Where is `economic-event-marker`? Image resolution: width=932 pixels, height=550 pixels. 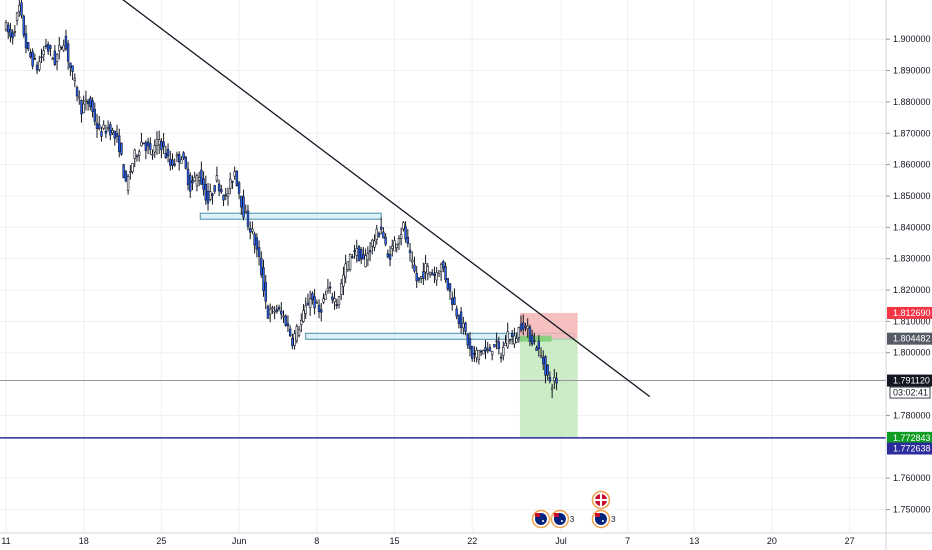
economic-event-marker is located at coordinates (601, 500).